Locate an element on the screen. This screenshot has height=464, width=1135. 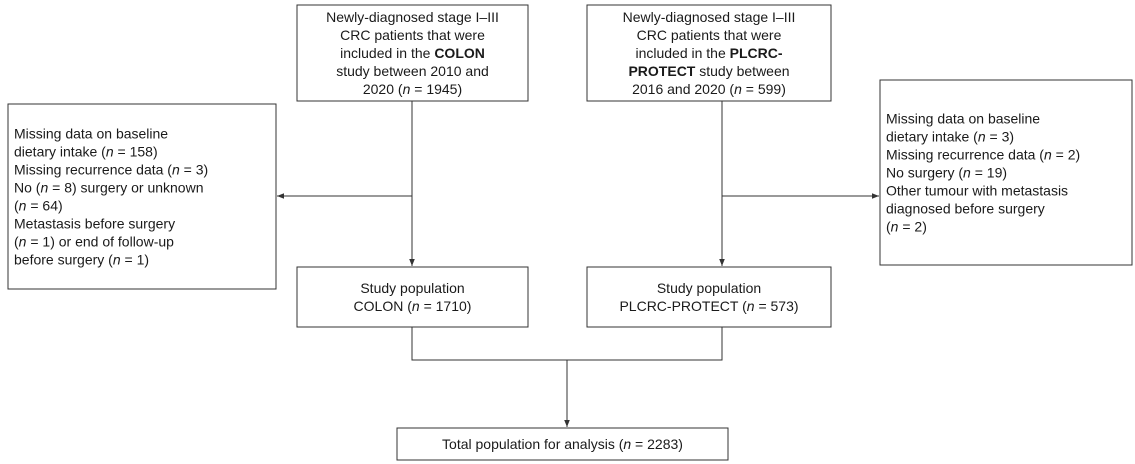
text-line: No surgery (n = 19) is located at coordinates (946, 173).